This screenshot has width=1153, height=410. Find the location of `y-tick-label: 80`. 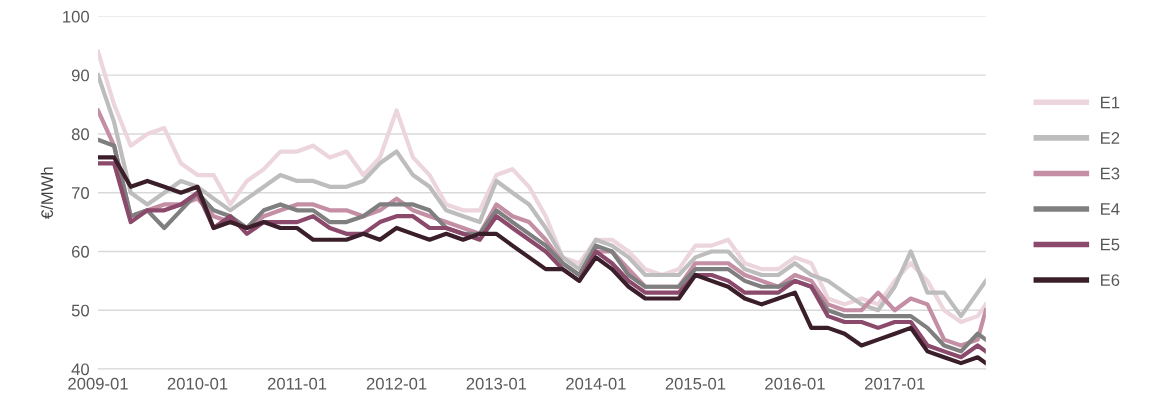

y-tick-label: 80 is located at coordinates (80, 134).